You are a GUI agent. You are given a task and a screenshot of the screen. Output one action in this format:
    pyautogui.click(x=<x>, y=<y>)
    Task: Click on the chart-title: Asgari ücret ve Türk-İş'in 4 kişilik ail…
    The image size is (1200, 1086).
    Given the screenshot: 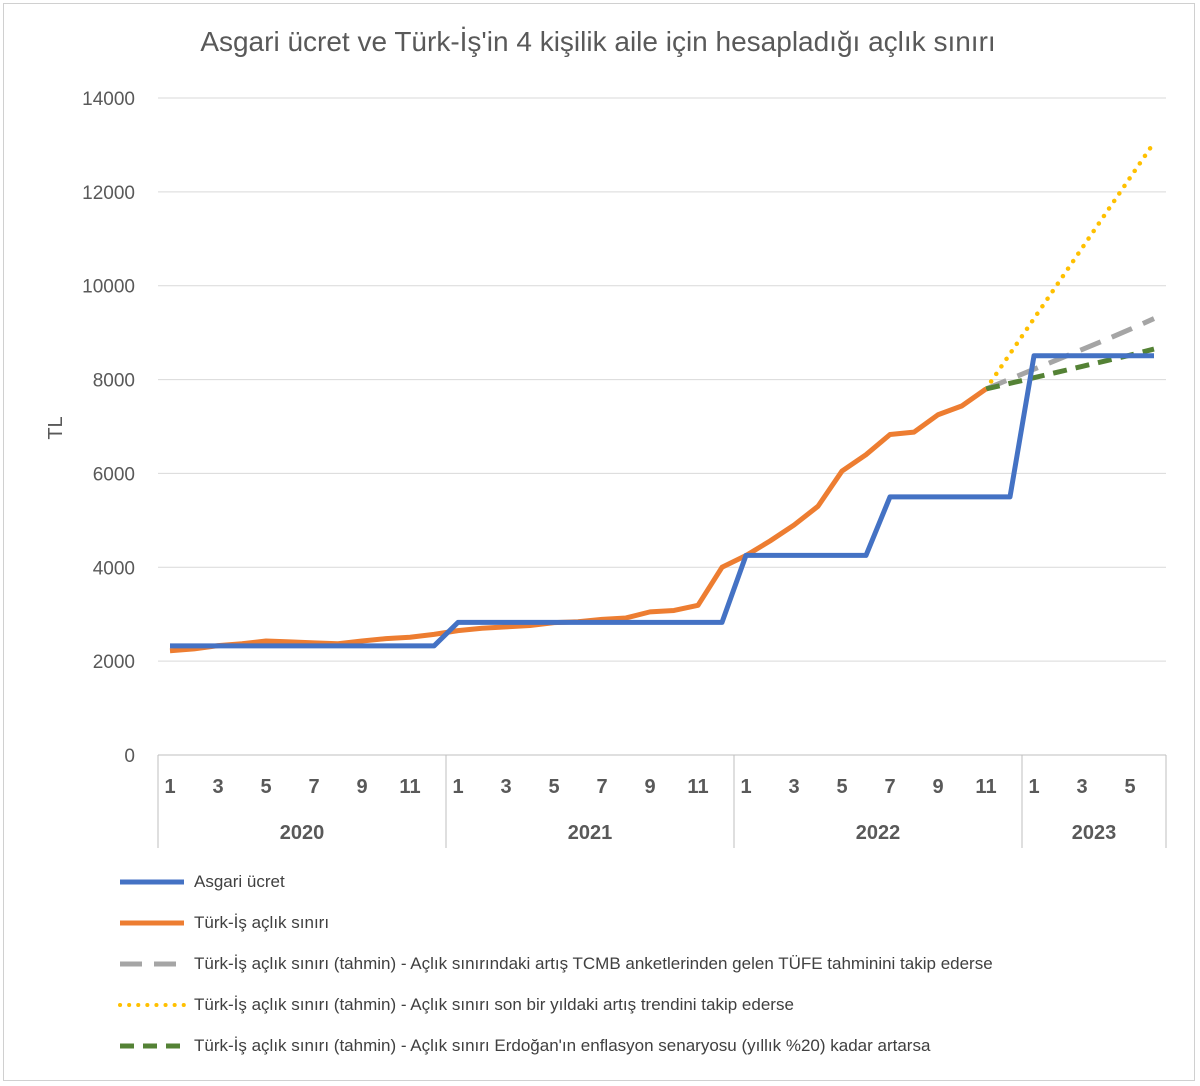 What is the action you would take?
    pyautogui.click(x=598, y=41)
    